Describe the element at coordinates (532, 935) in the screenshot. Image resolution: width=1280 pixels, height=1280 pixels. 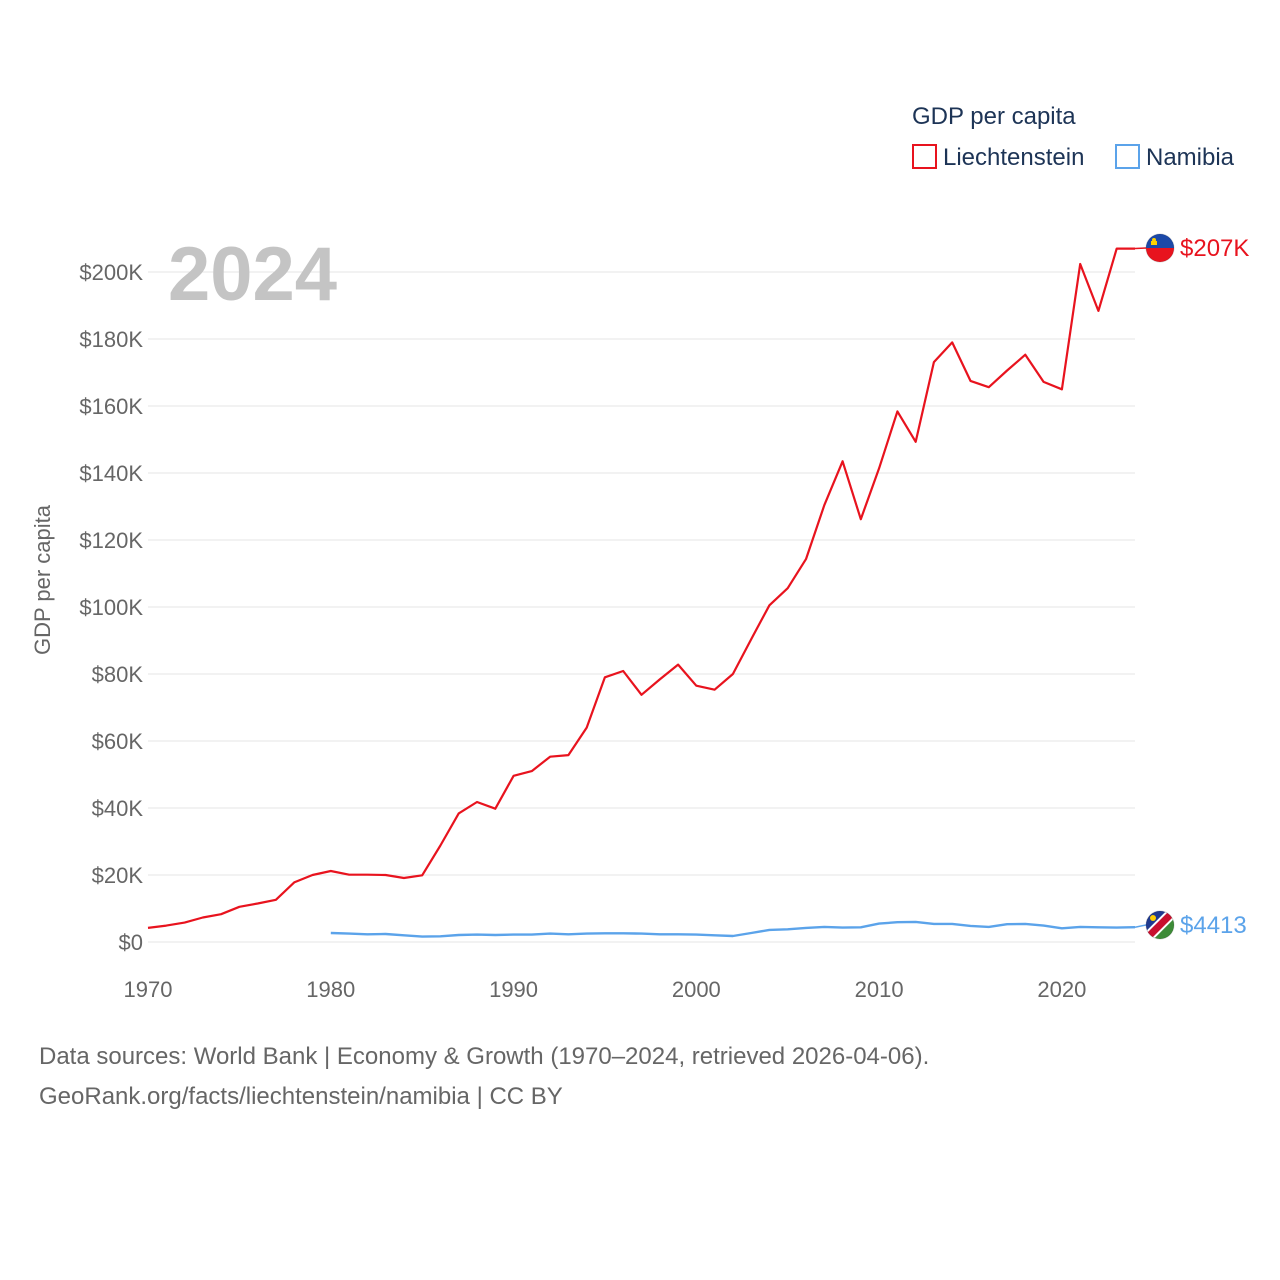
I see `data-point-namibia-1991` at that location.